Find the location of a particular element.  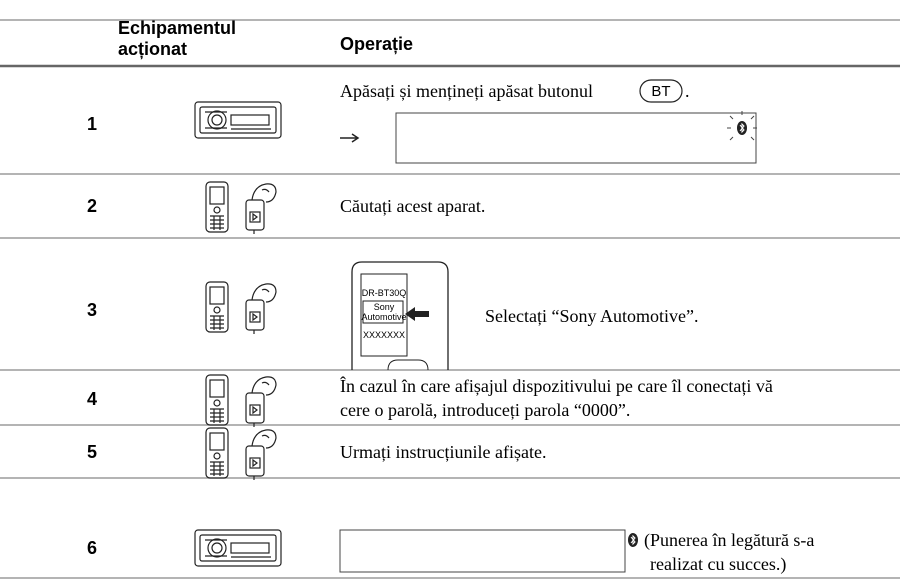

operation-text: Căutați acest aparat. is located at coordinates (412, 206).